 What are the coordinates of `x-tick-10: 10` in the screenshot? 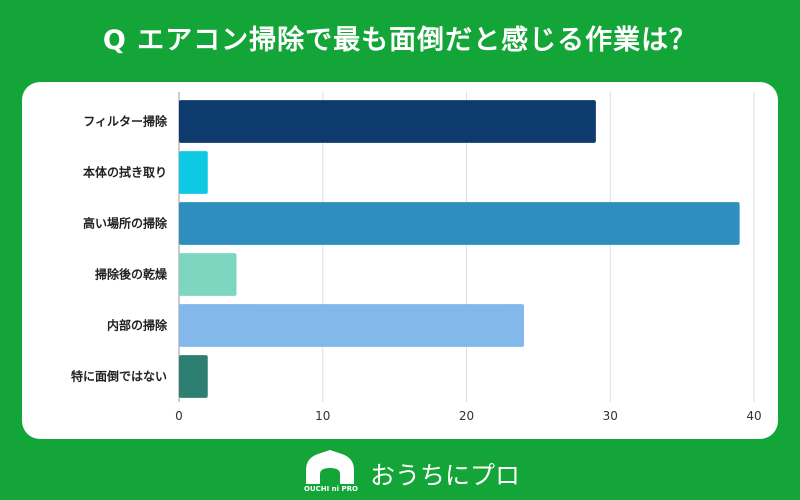 It's located at (322, 416).